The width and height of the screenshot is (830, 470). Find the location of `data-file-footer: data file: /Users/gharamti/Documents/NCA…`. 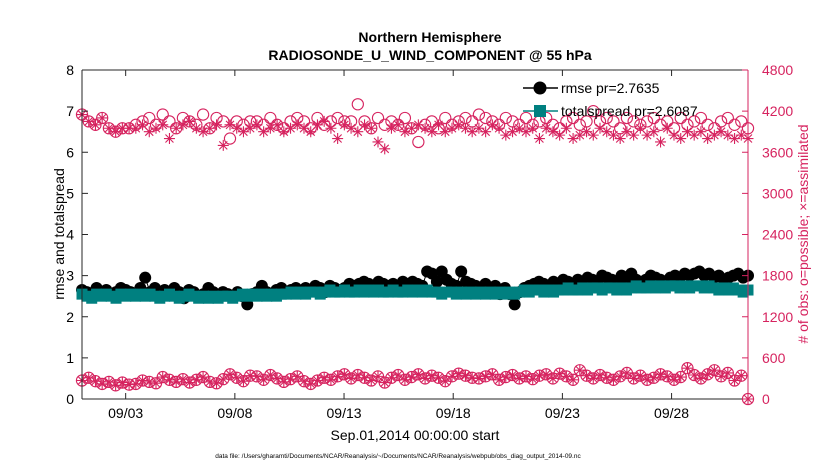

data-file-footer: data file: /Users/gharamti/Documents/NCA… is located at coordinates (398, 456).